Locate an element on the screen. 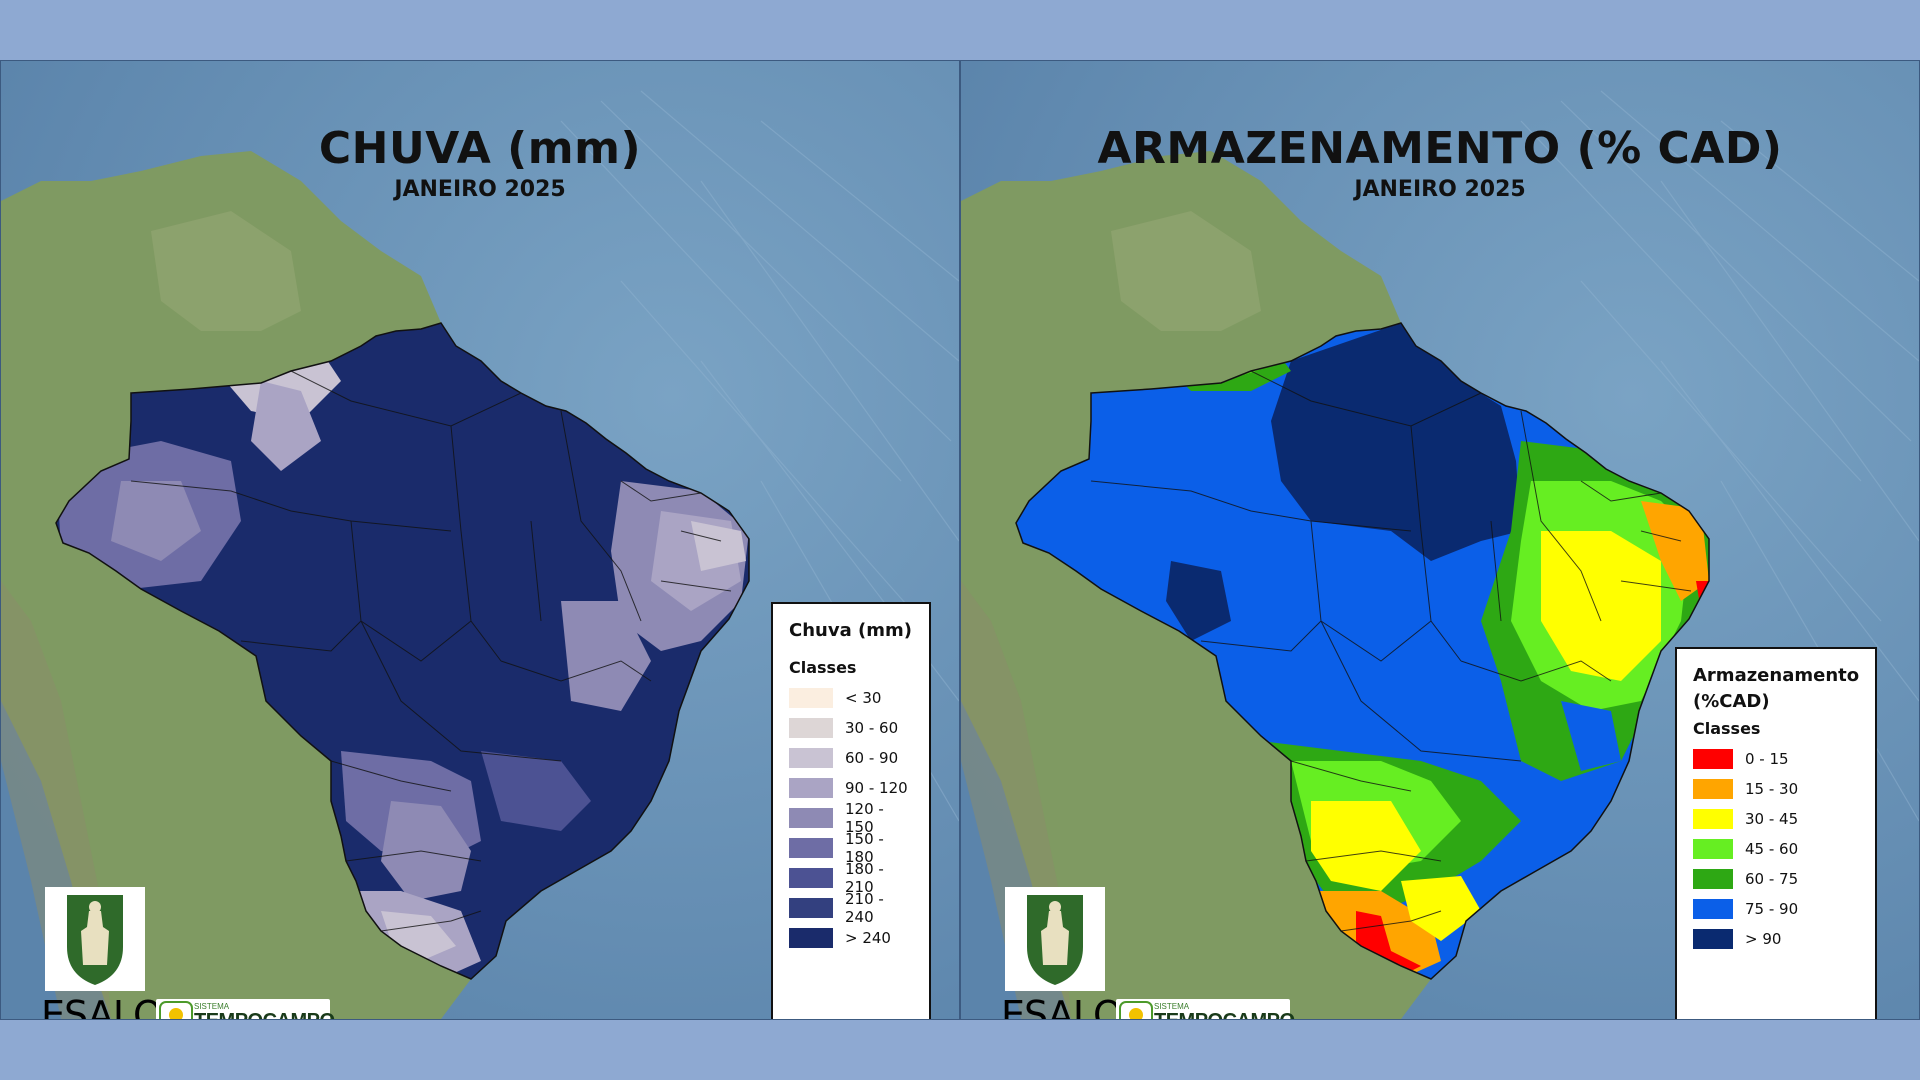 The height and width of the screenshot is (1080, 1920). legend-label: < 30 is located at coordinates (863, 698).